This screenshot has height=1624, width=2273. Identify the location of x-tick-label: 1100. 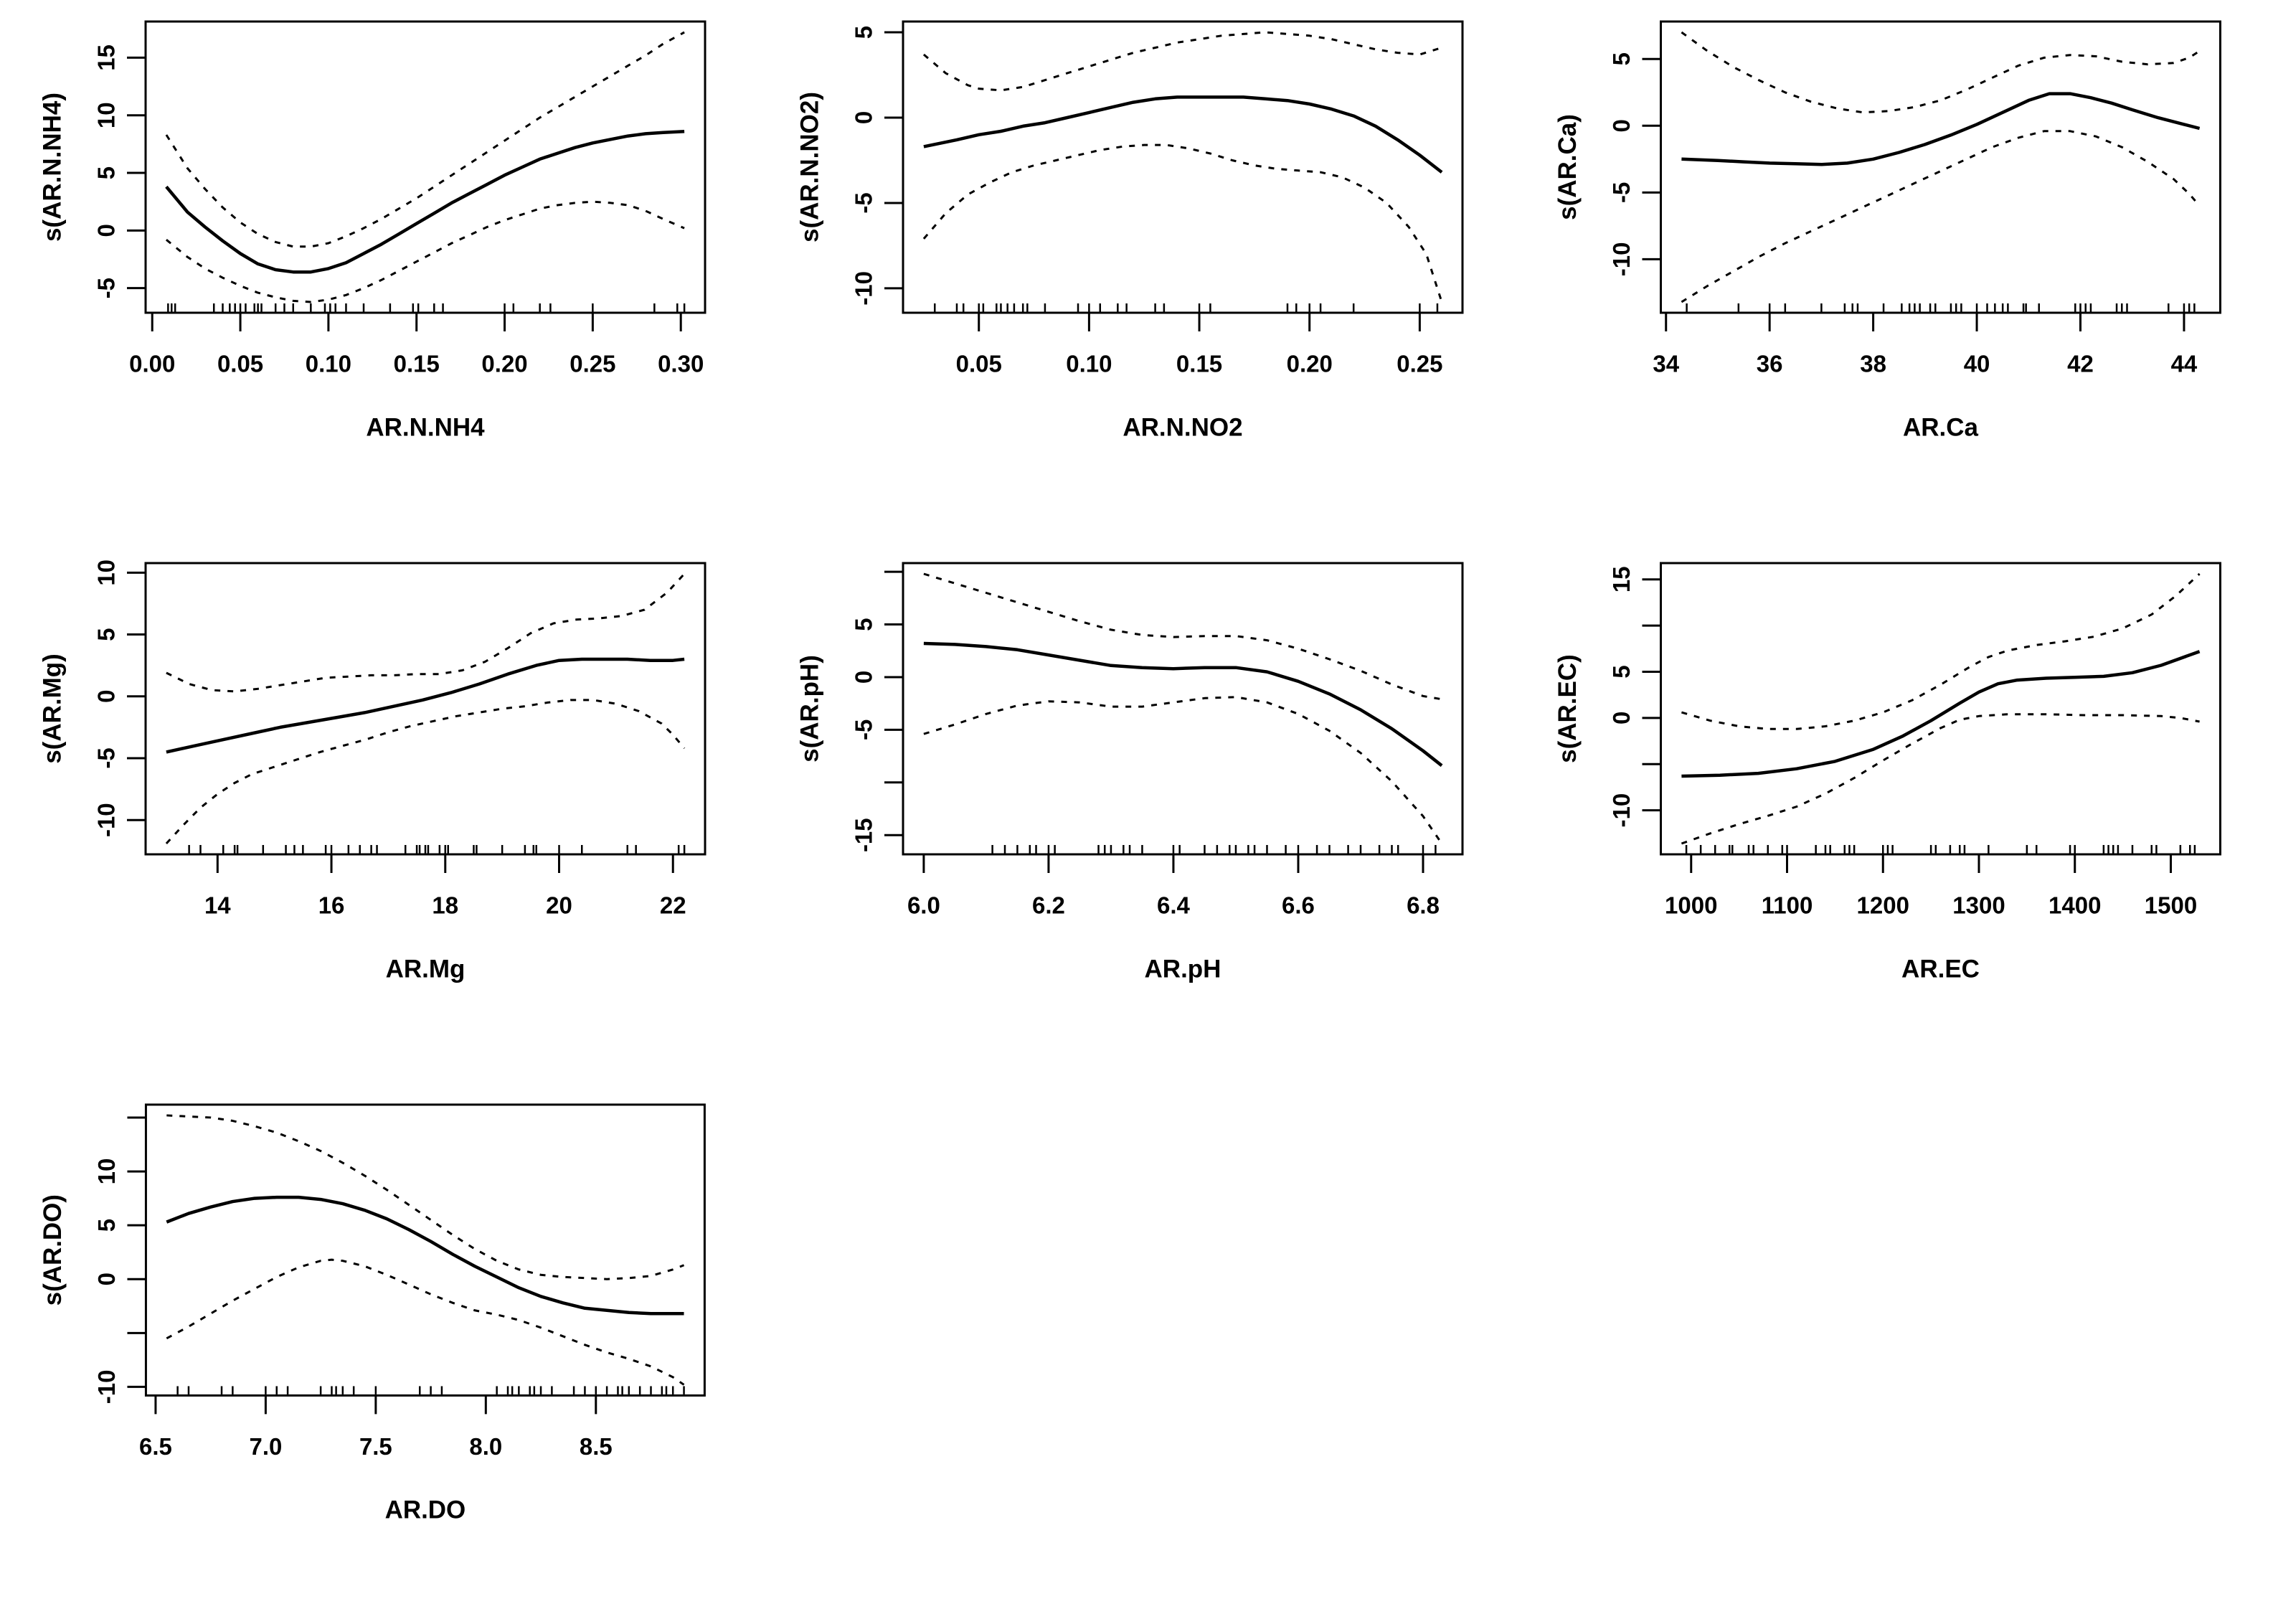
(1787, 905).